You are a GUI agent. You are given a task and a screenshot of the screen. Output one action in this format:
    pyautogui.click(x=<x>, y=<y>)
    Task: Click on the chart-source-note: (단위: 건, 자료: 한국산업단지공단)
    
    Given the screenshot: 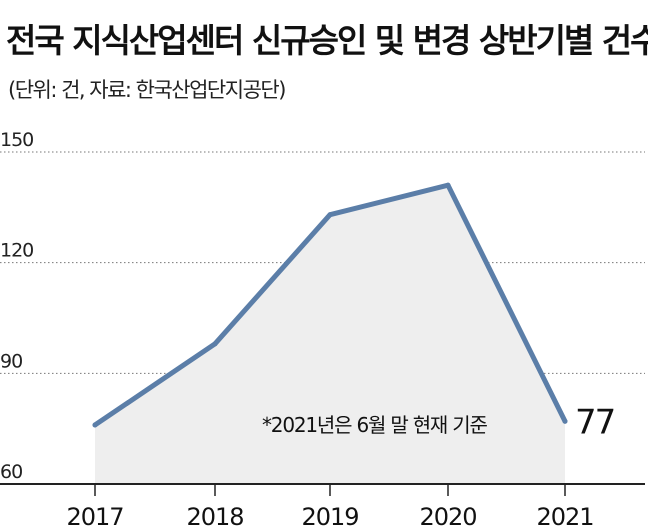 What is the action you would take?
    pyautogui.click(x=147, y=90)
    